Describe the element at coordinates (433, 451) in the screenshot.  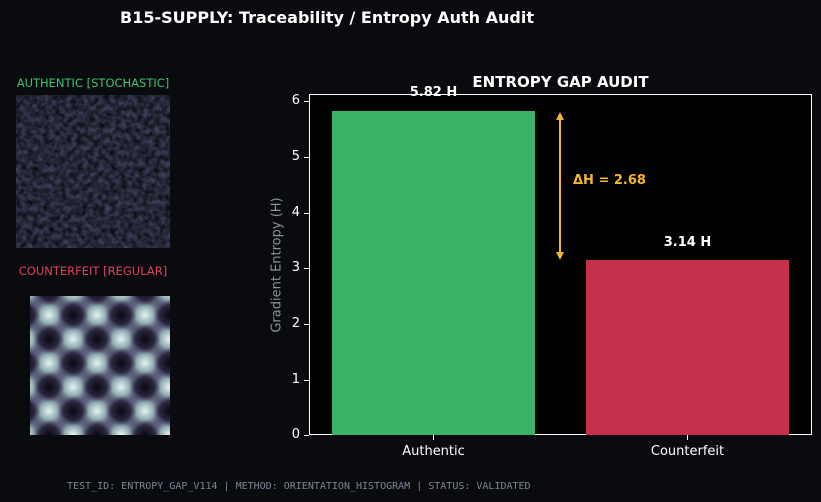
I see `x-tick-label: Authentic` at that location.